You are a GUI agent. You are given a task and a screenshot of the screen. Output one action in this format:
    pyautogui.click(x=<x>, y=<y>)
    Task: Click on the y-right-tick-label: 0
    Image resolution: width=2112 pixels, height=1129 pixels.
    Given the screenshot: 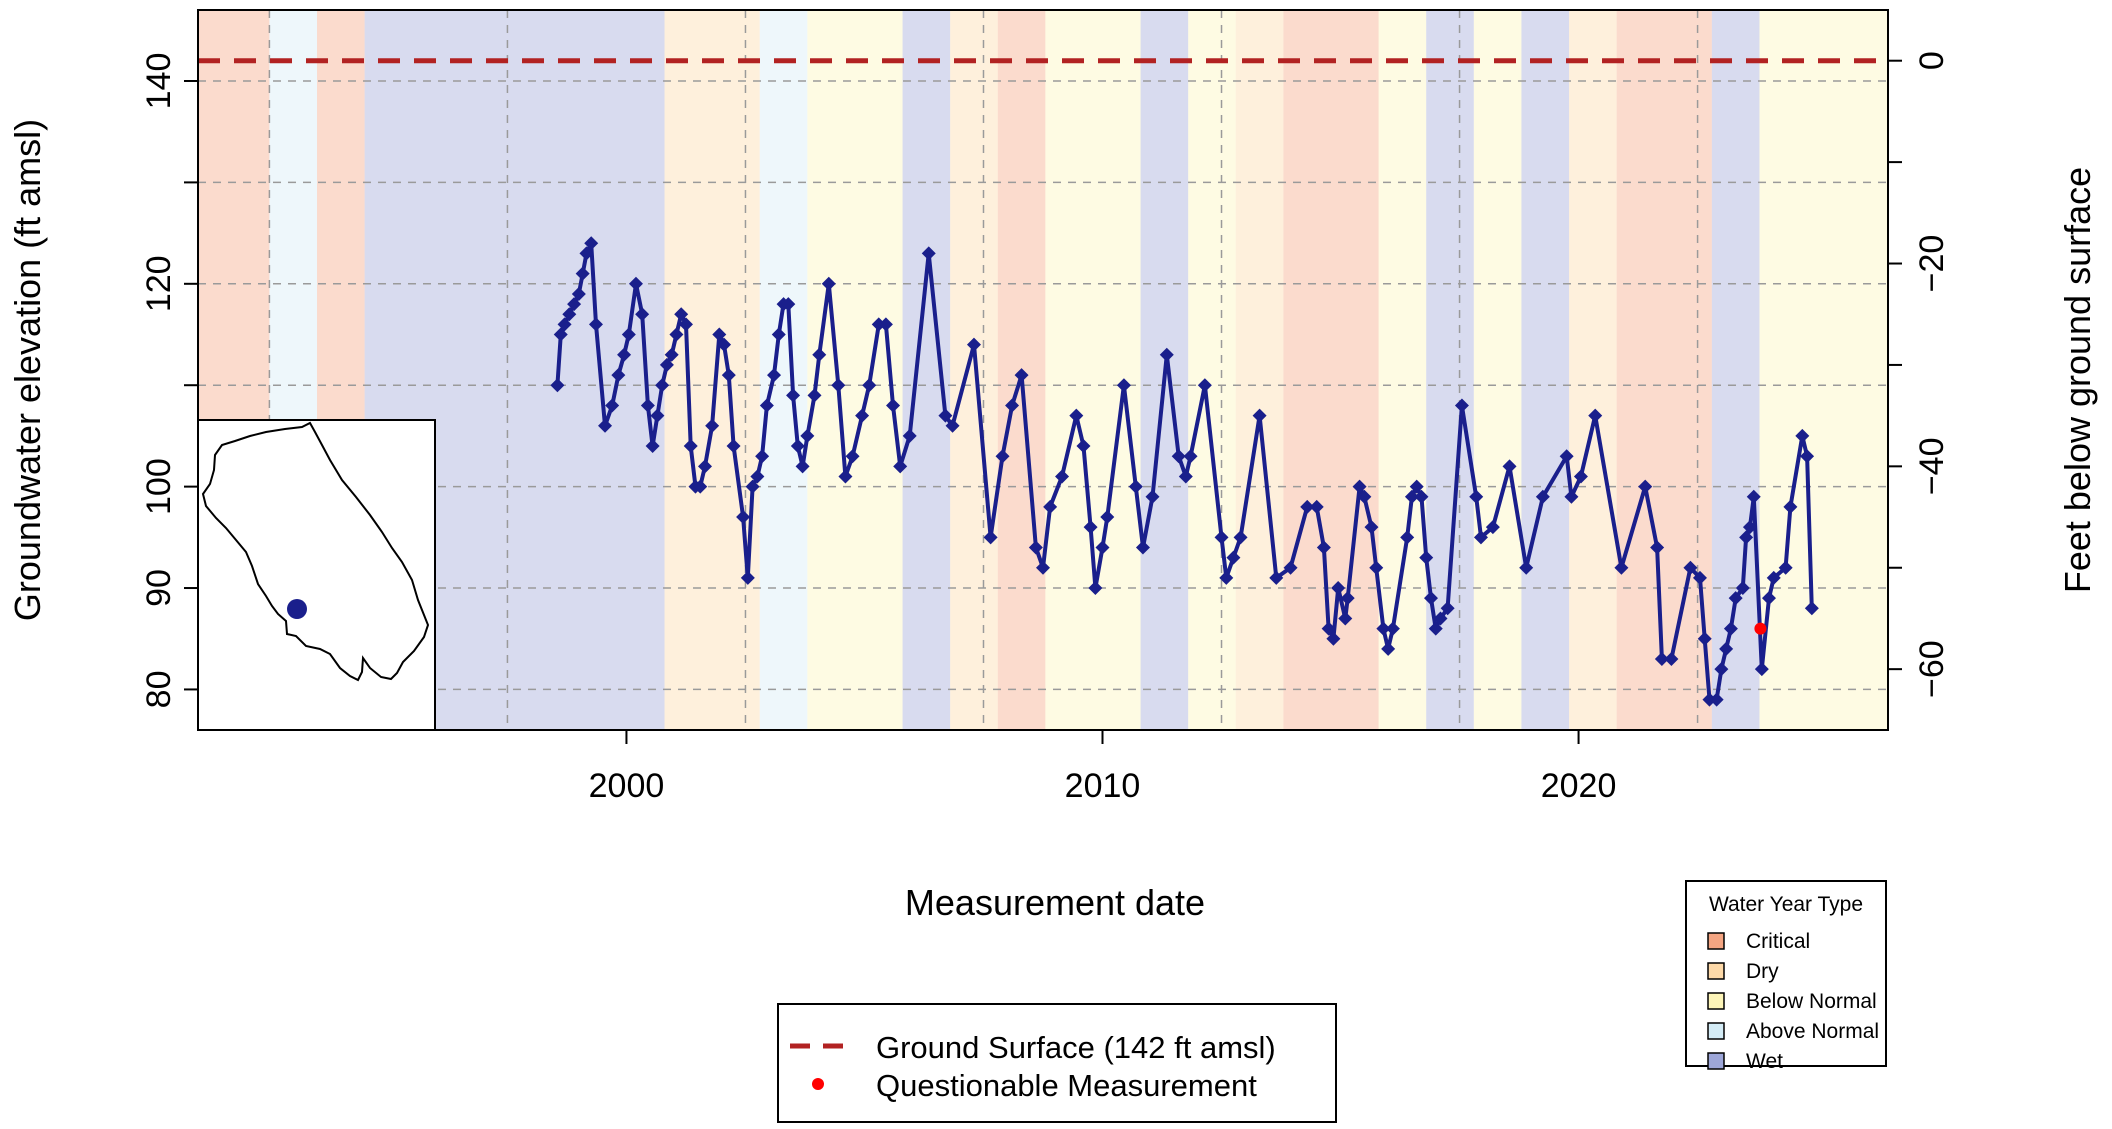 What is the action you would take?
    pyautogui.click(x=1932, y=60)
    